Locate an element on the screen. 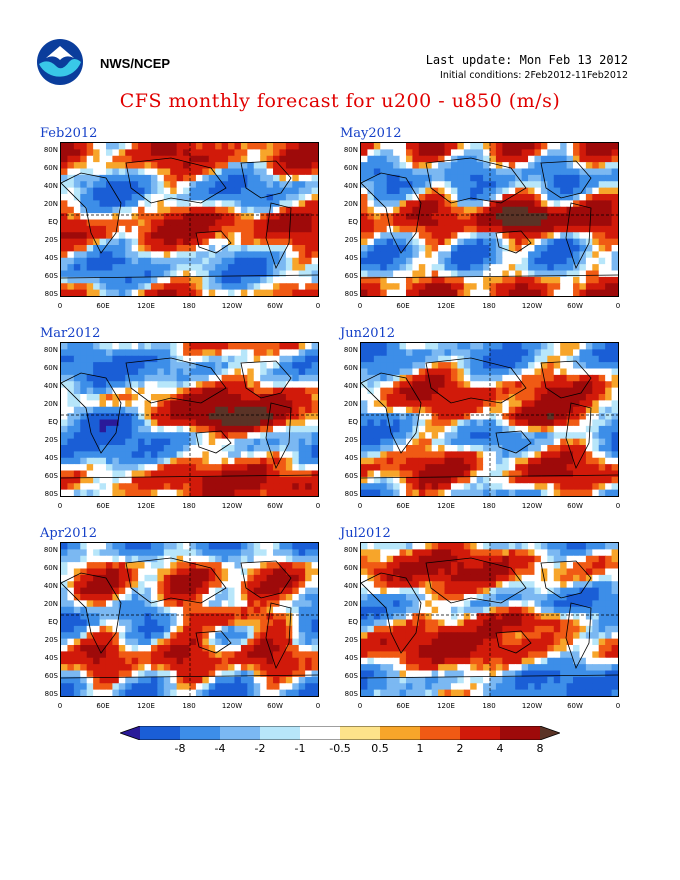  panel-title: Feb2012 is located at coordinates (69, 133).